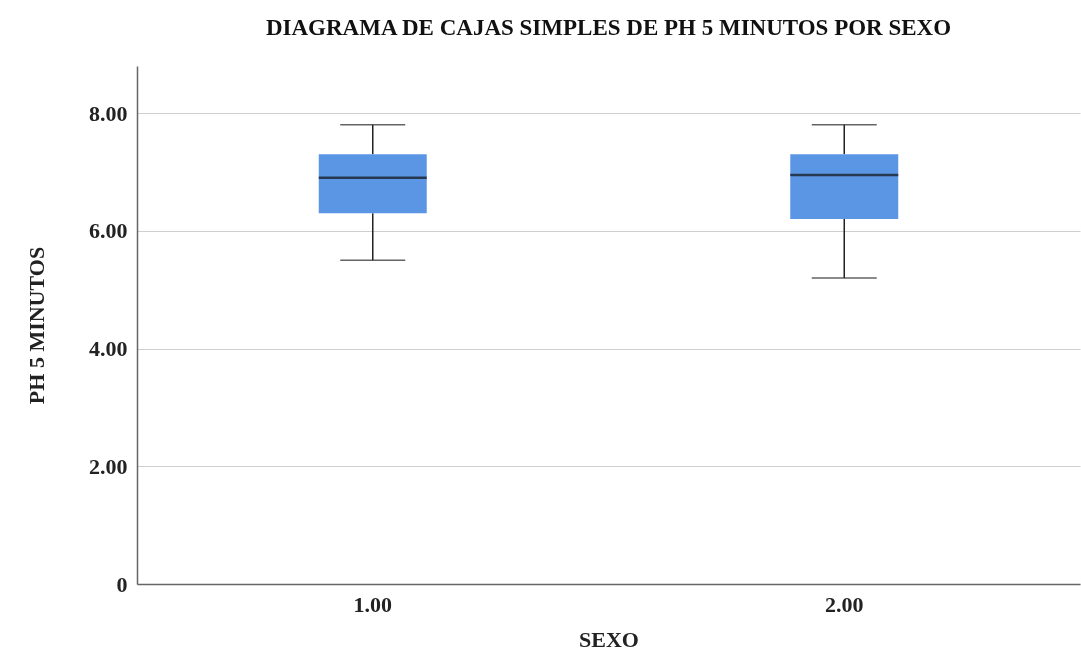  What do you see at coordinates (108, 231) in the screenshot?
I see `y-tick-label: 6.00` at bounding box center [108, 231].